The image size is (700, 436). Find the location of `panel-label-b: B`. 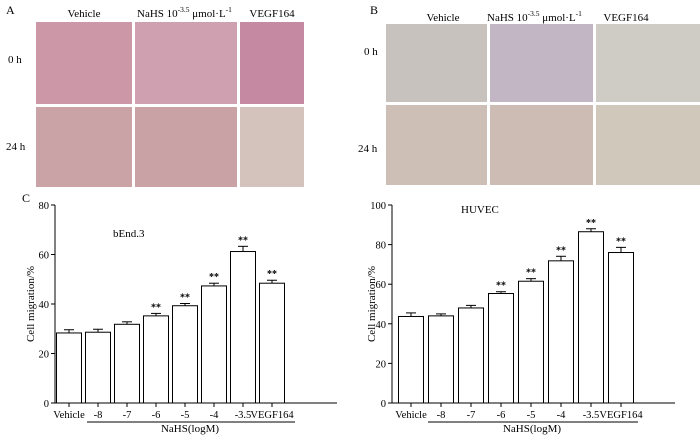

panel-label-b: B is located at coordinates (374, 10).